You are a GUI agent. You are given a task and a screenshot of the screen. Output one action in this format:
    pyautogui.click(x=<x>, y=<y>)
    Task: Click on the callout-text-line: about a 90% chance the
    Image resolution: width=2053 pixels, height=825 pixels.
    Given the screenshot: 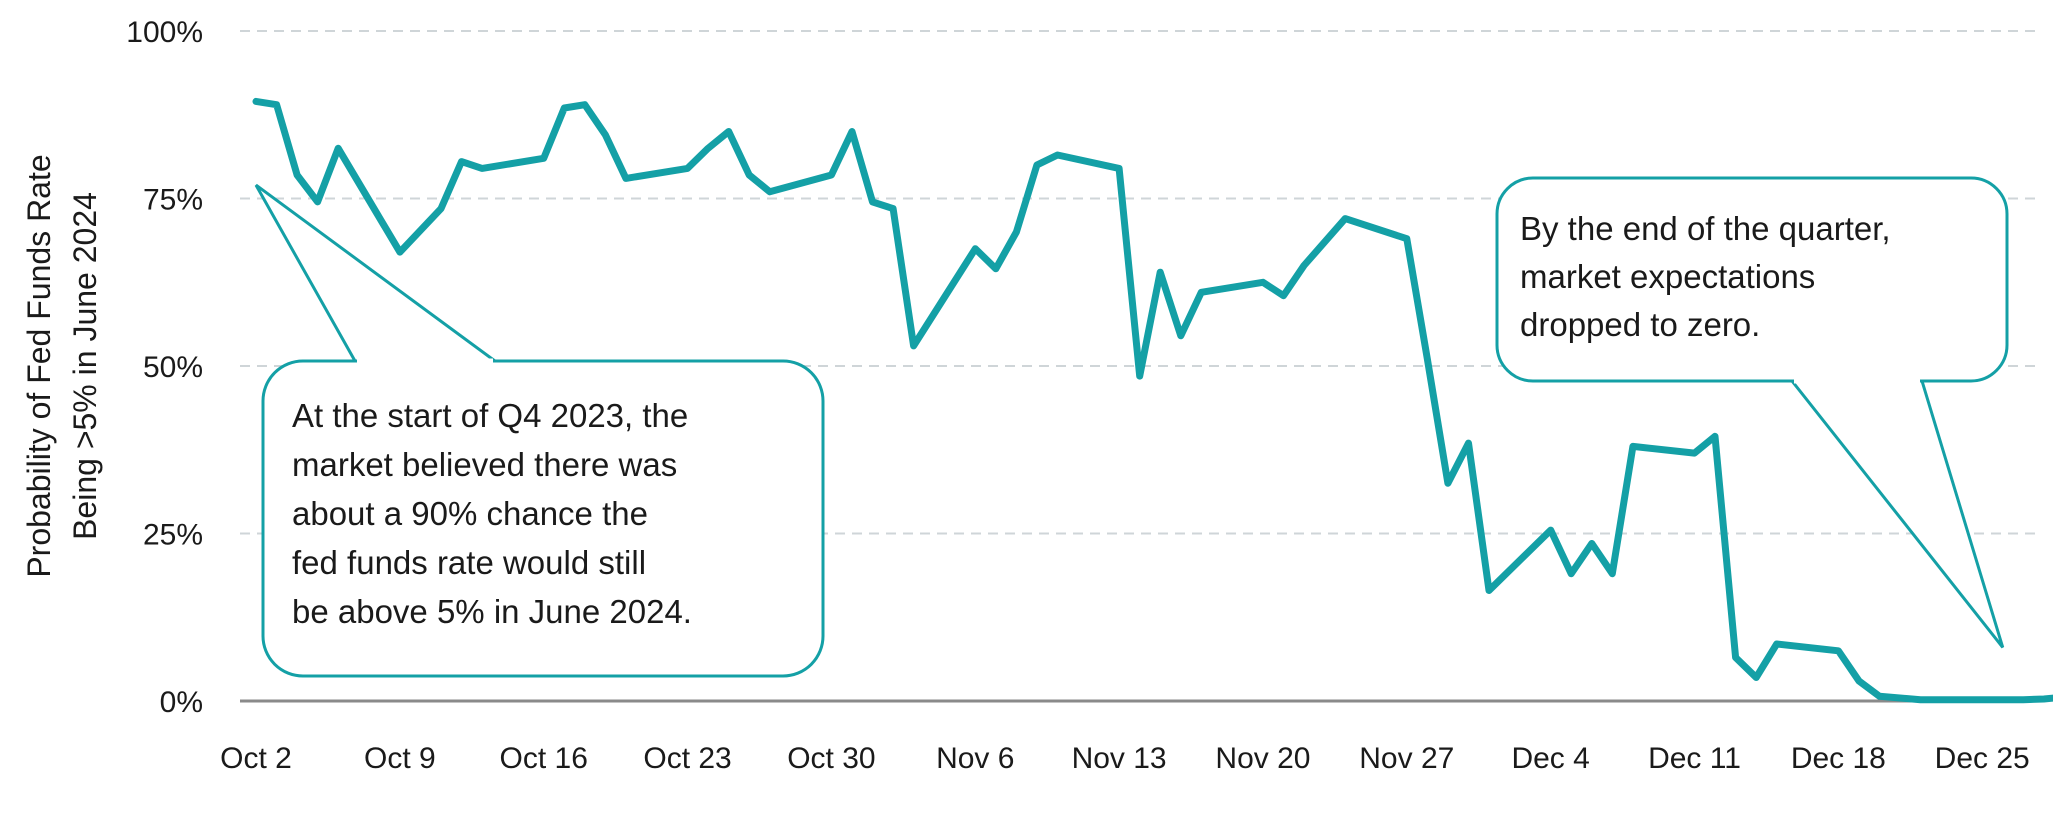 What is the action you would take?
    pyautogui.click(x=470, y=513)
    